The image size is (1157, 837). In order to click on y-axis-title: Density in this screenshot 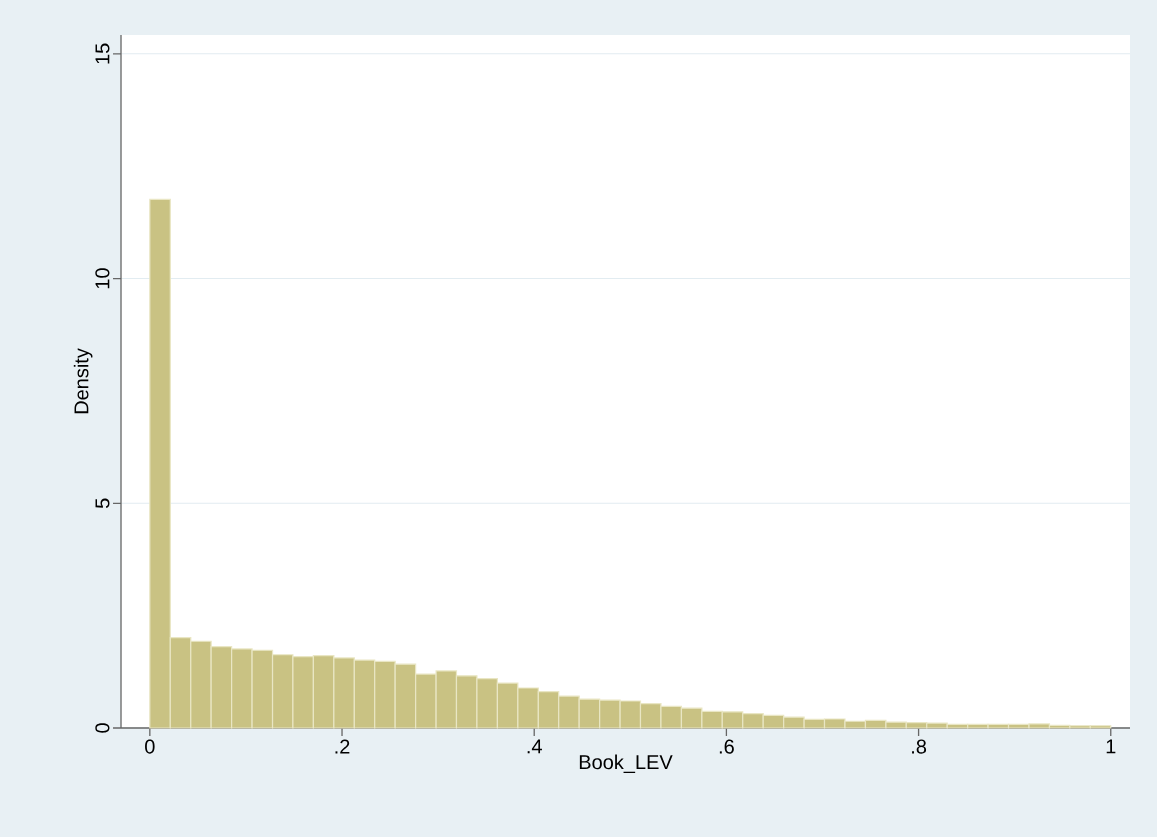, I will do `click(83, 381)`.